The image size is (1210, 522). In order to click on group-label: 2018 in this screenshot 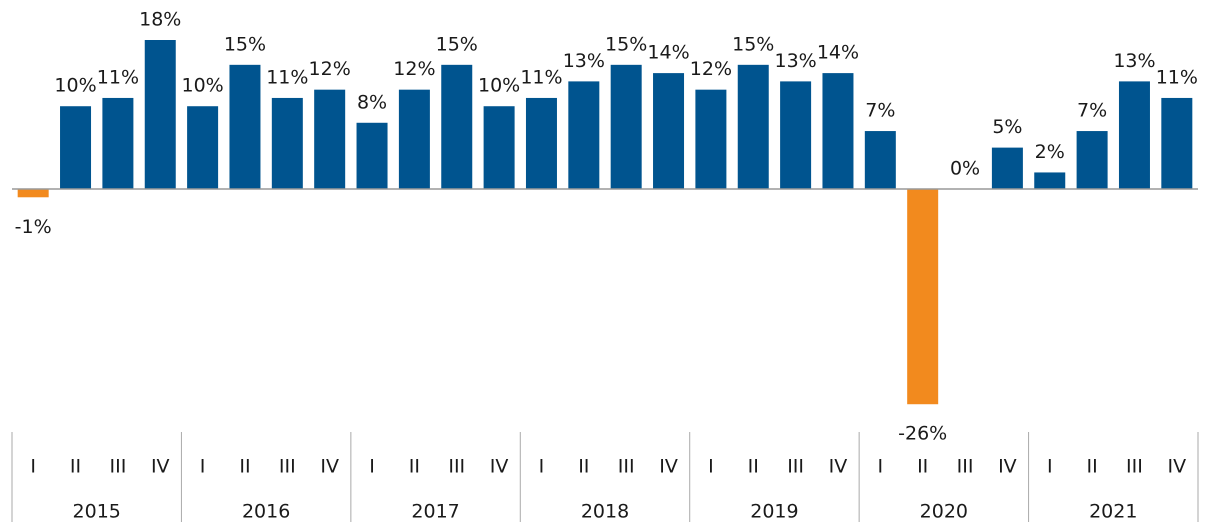, I will do `click(605, 511)`.